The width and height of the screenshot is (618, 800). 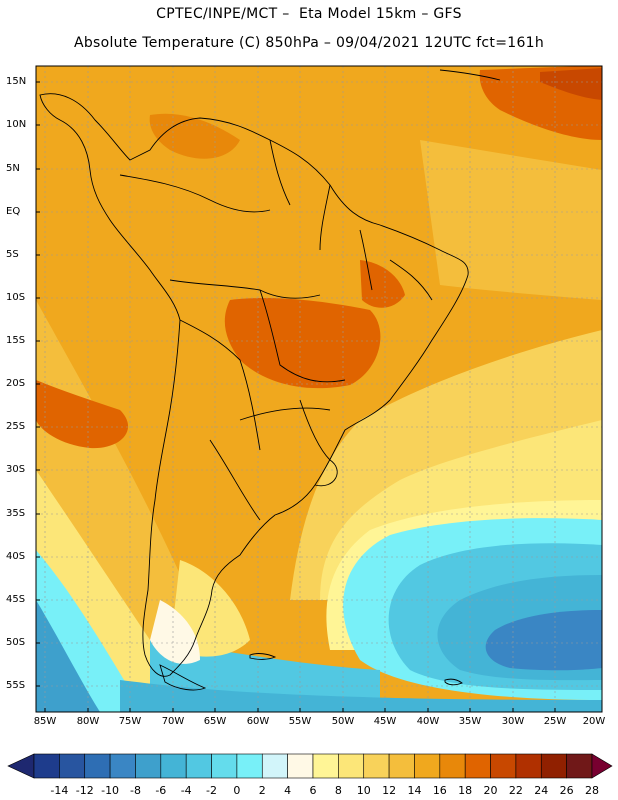 What do you see at coordinates (16, 383) in the screenshot?
I see `lat-label: 20S` at bounding box center [16, 383].